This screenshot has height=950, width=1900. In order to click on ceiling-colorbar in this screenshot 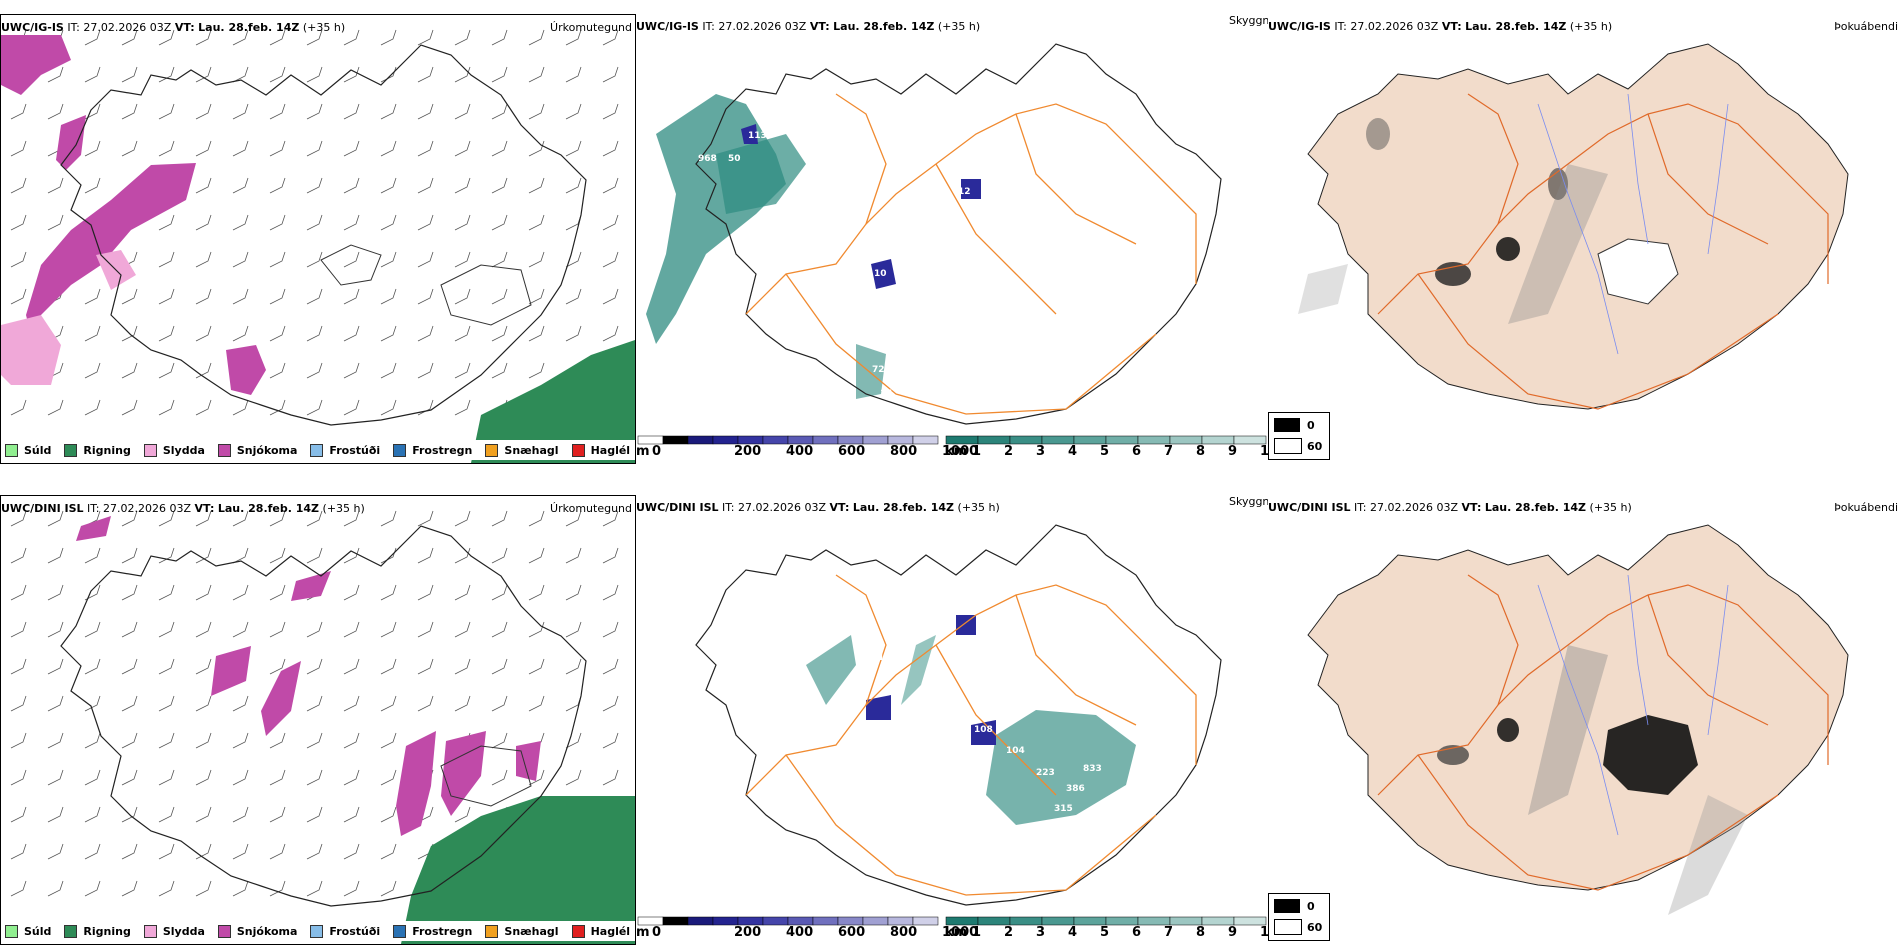, I will do `click(952, 921)`.